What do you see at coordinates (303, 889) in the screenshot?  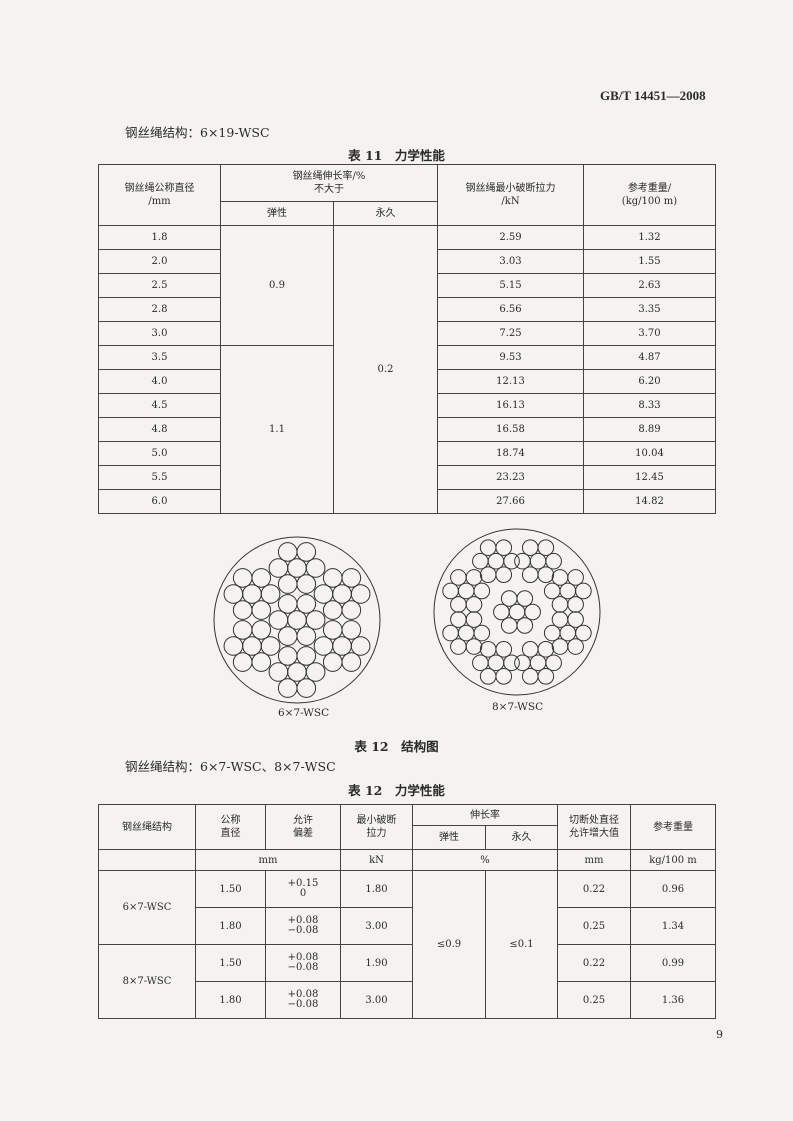 I see `cell-tolerance: +0.15 0` at bounding box center [303, 889].